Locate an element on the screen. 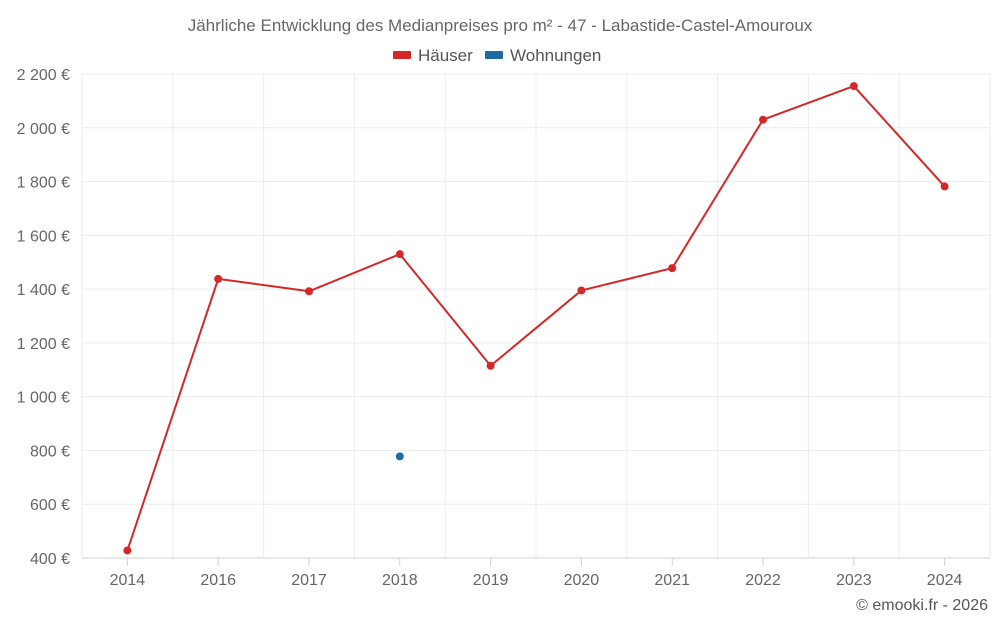 This screenshot has height=625, width=1000. x-tick-label: 2017 is located at coordinates (309, 580).